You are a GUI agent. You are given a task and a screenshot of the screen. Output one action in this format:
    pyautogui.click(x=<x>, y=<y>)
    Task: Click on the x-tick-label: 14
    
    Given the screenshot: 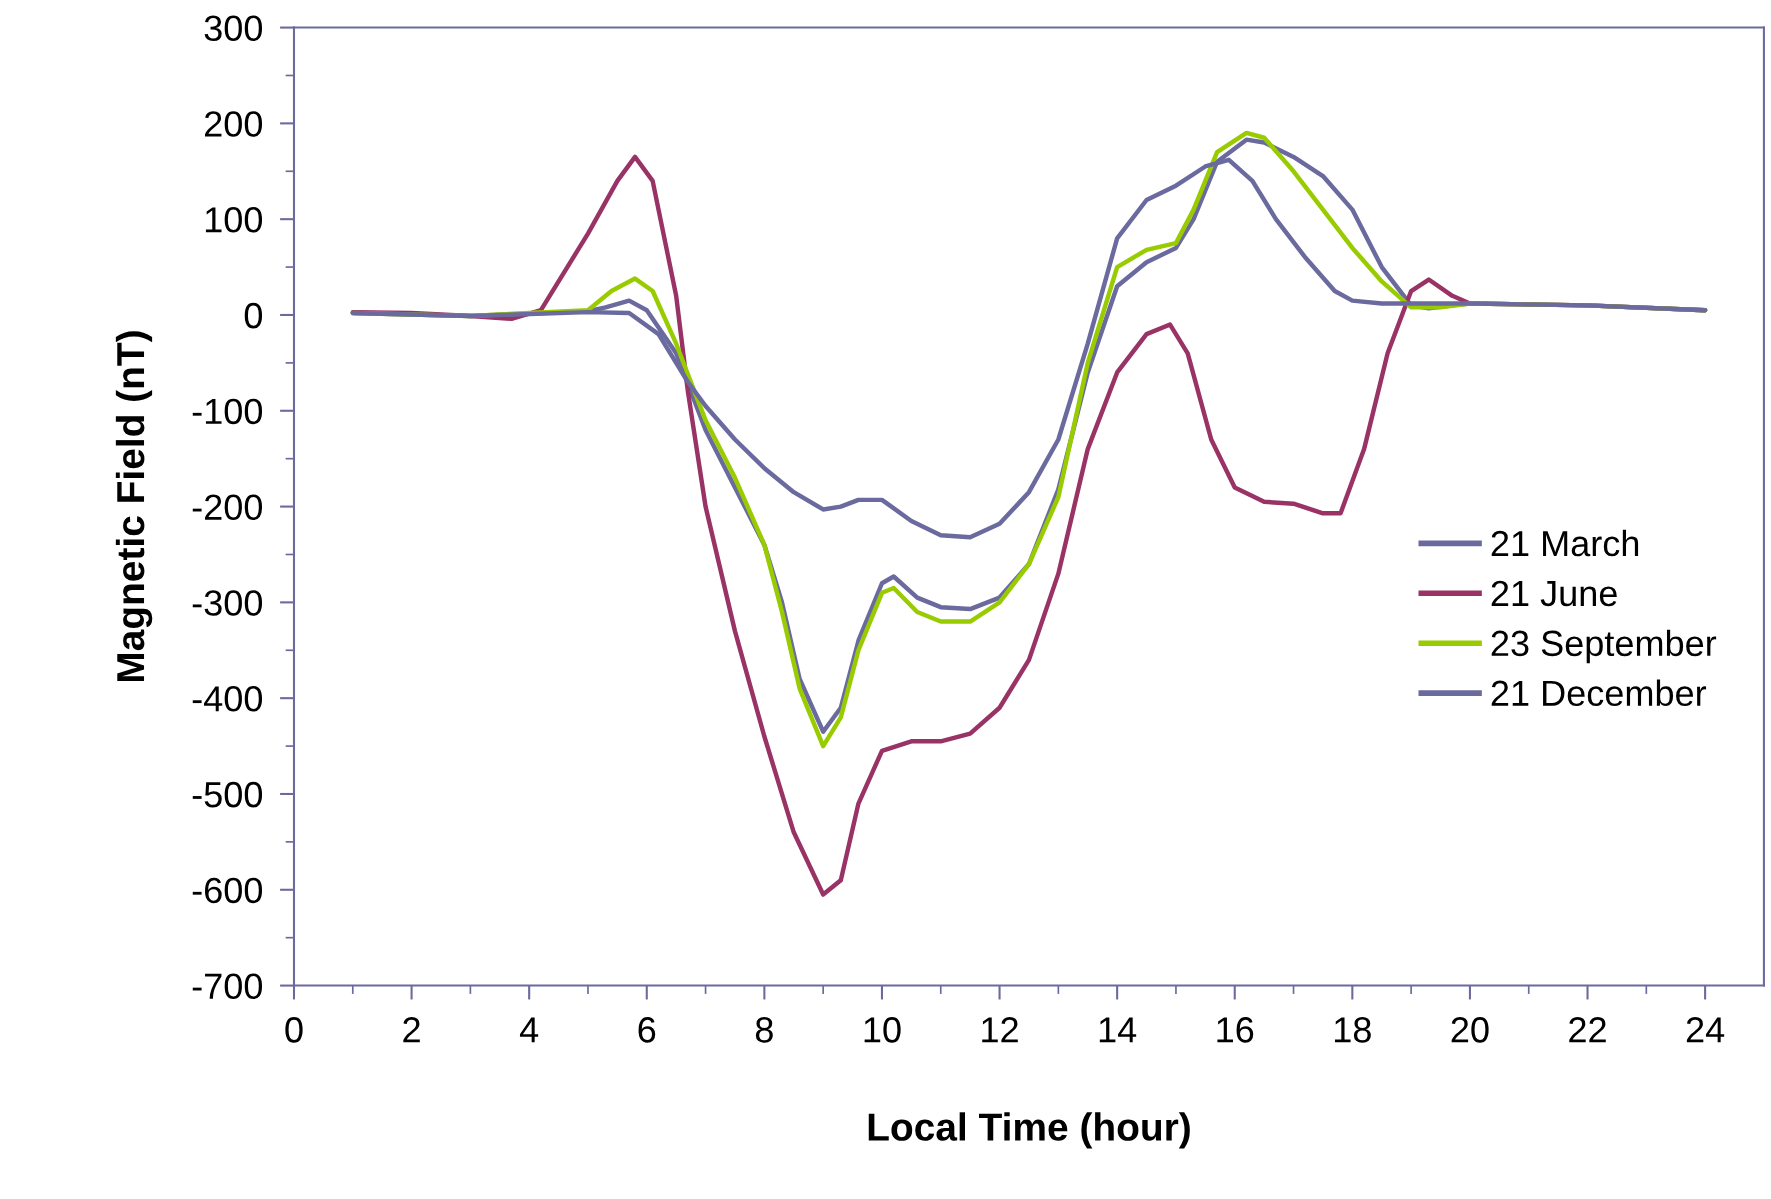 What is the action you would take?
    pyautogui.click(x=1118, y=1030)
    